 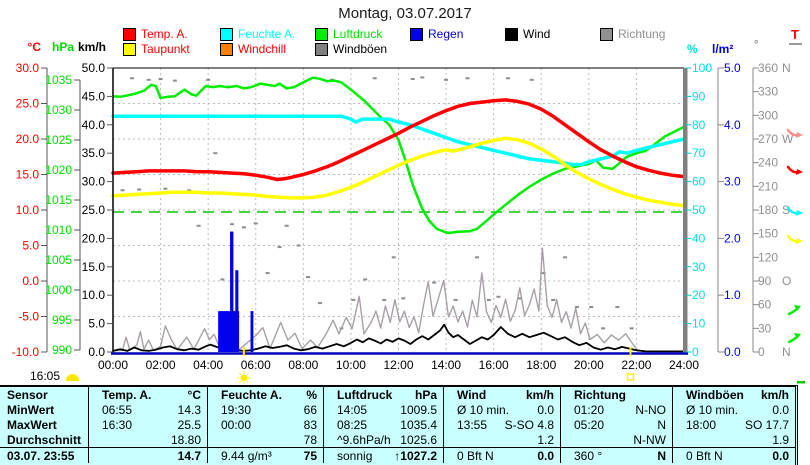 I want to click on tendency-arrow-down-head, so click(x=799, y=172).